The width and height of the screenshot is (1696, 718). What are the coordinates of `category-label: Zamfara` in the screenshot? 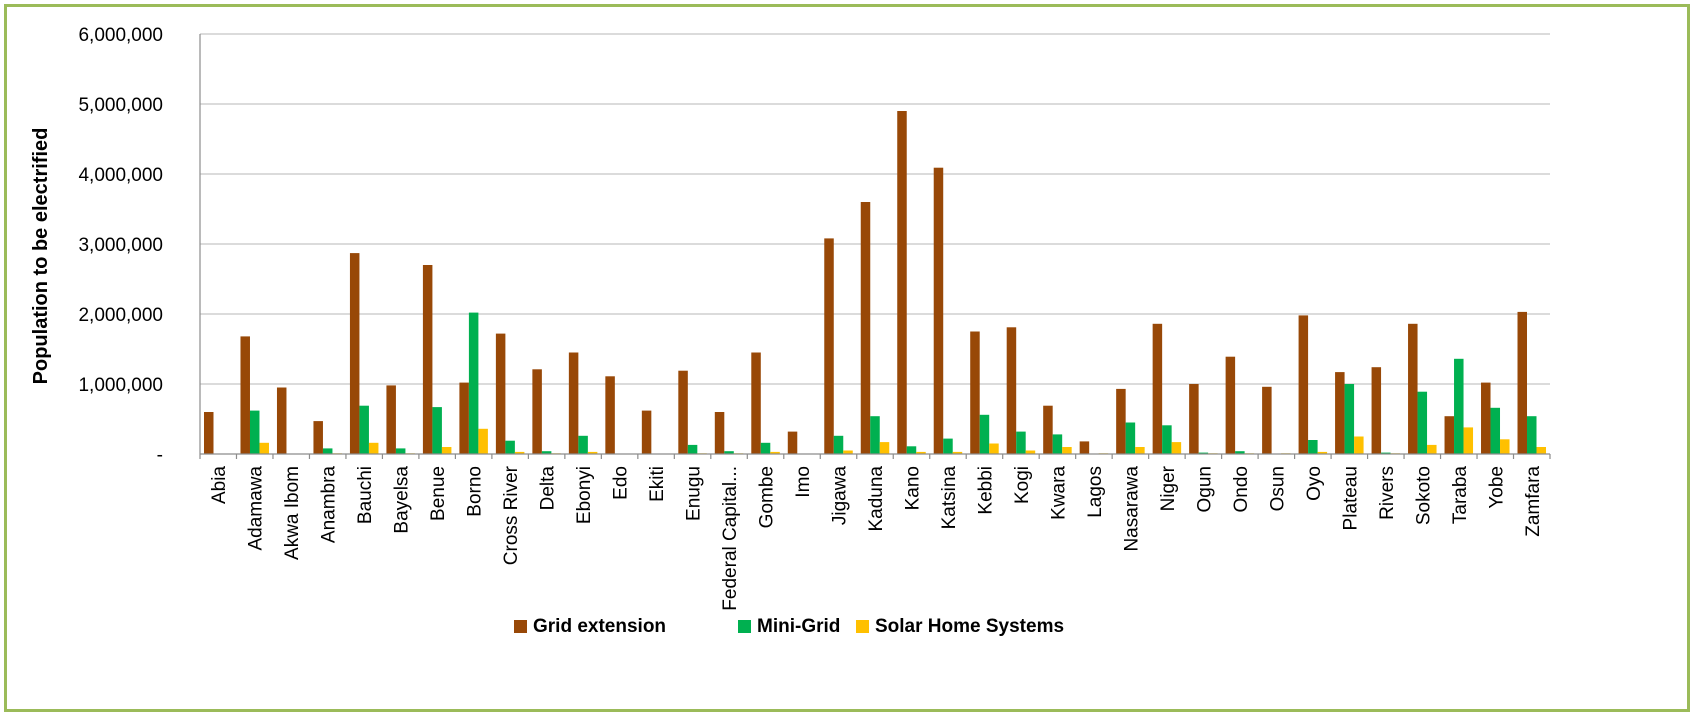 It's located at (1533, 501).